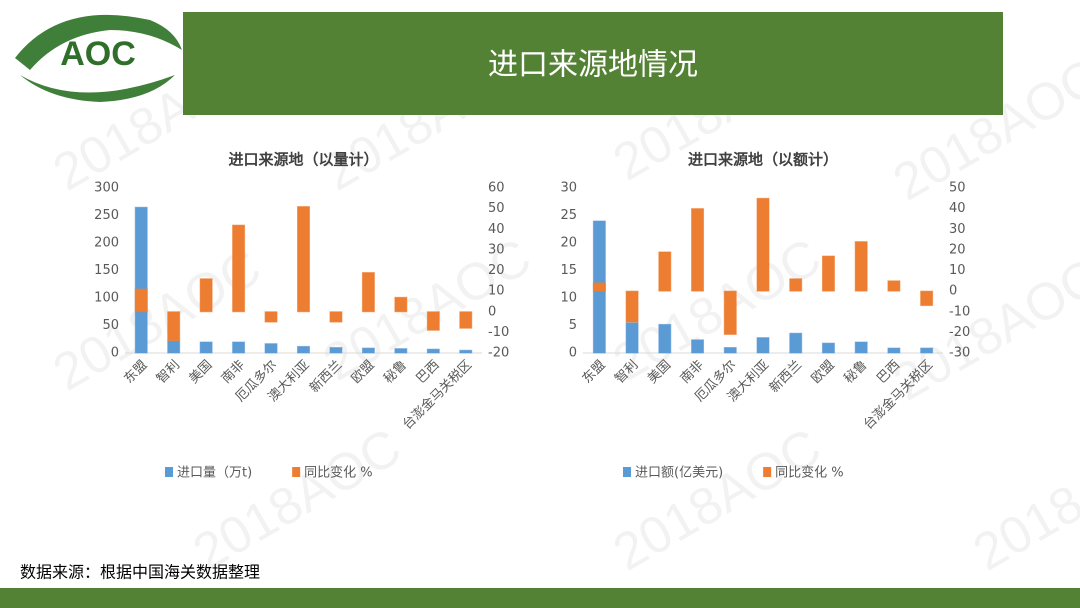 This screenshot has height=608, width=1080. What do you see at coordinates (98, 54) in the screenshot?
I see `logo-text: AOC` at bounding box center [98, 54].